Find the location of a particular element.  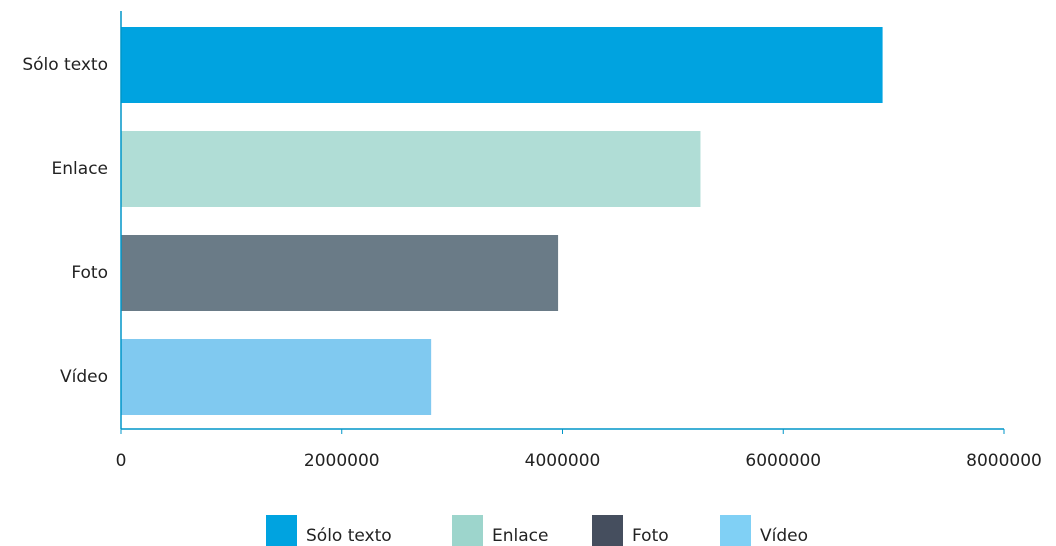

y-tick-label: Enlace is located at coordinates (80, 169).